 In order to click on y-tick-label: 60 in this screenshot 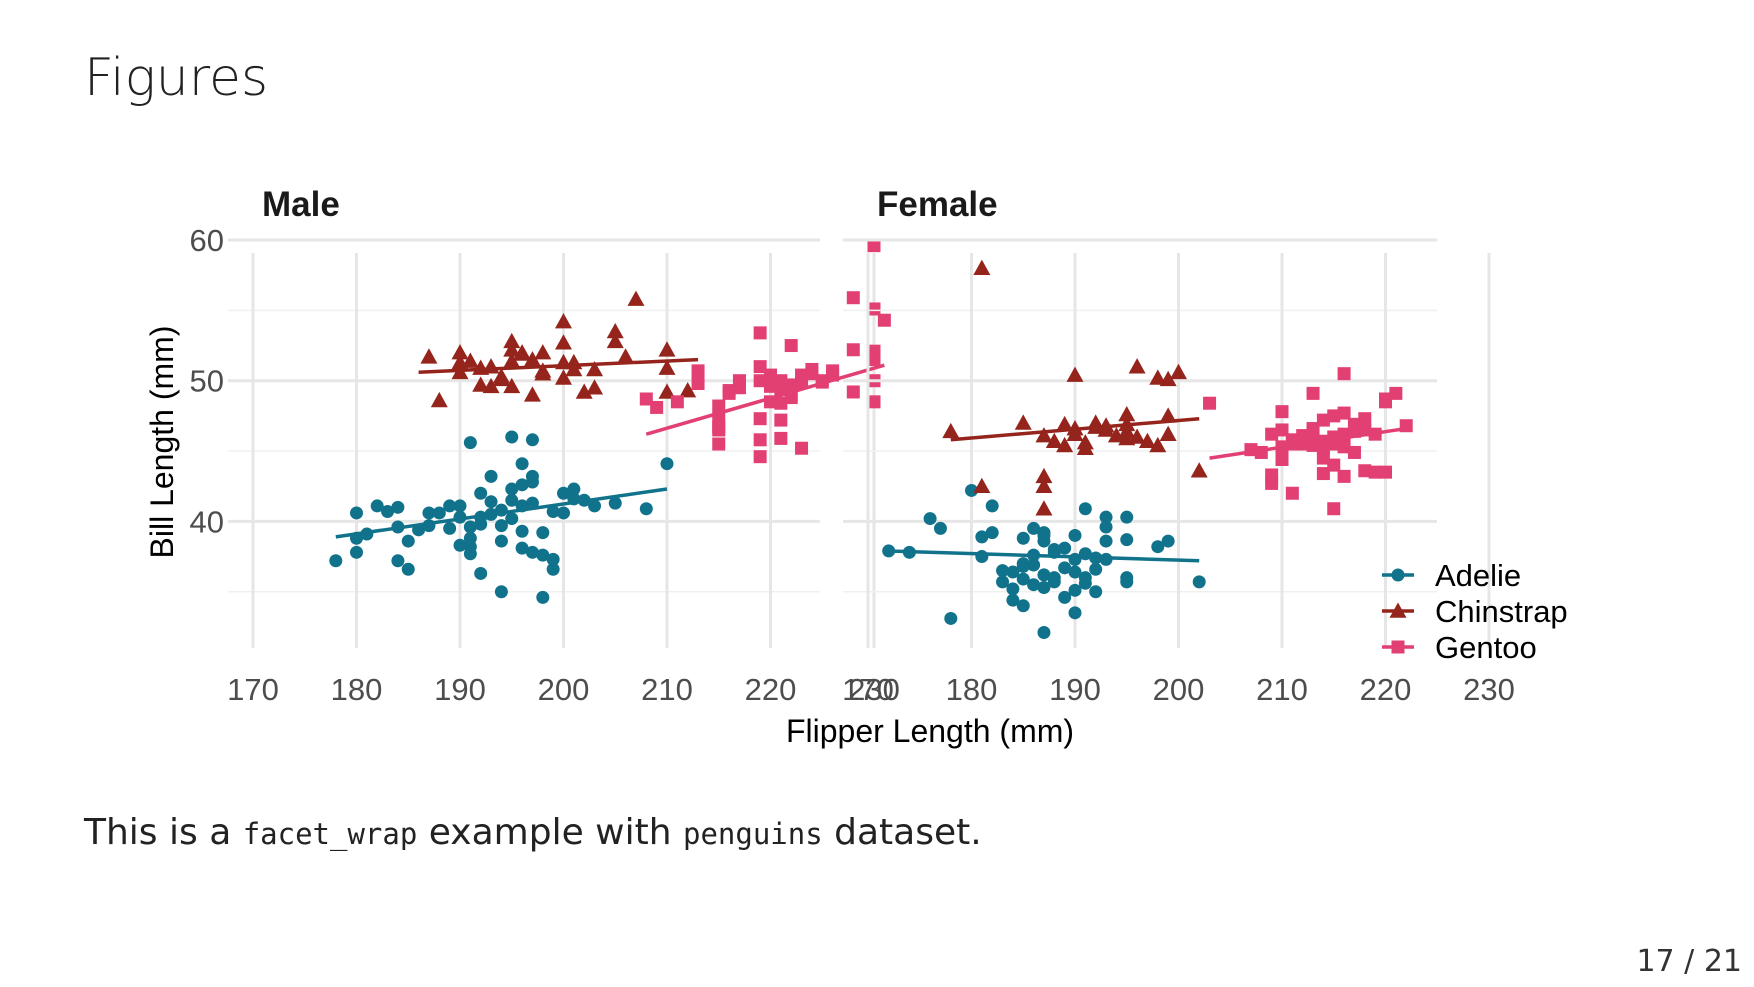, I will do `click(207, 240)`.